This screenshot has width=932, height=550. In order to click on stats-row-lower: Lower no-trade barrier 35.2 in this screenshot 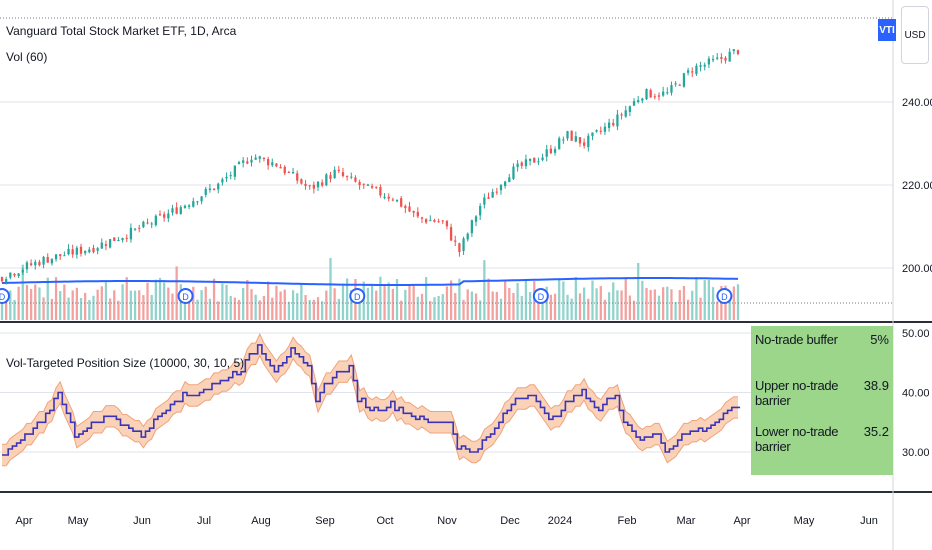, I will do `click(822, 439)`.